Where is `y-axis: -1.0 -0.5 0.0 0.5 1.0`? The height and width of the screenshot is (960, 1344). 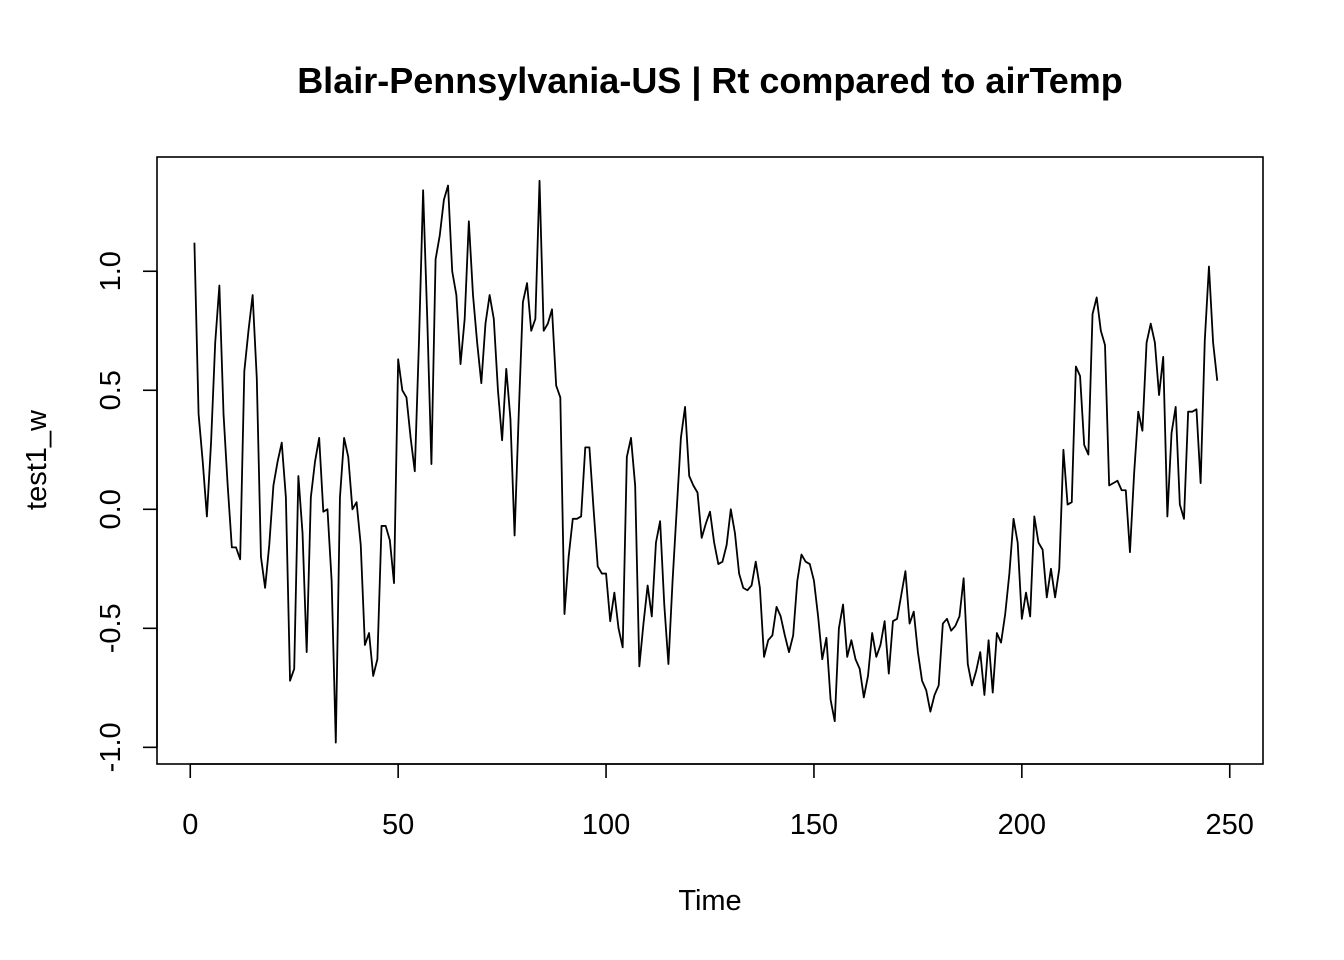 y-axis: -1.0 -0.5 0.0 0.5 1.0 is located at coordinates (126, 511).